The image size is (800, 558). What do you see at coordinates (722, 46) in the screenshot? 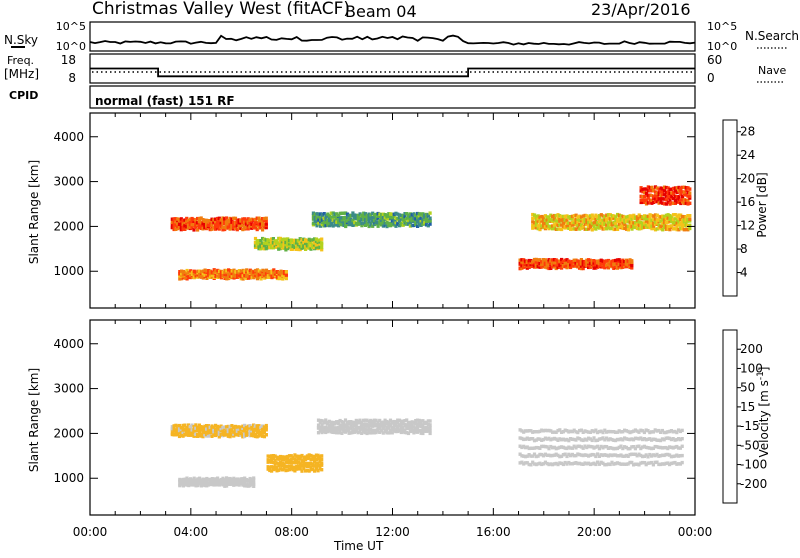
I see `nsearch-tick-bottom: 10^0` at bounding box center [722, 46].